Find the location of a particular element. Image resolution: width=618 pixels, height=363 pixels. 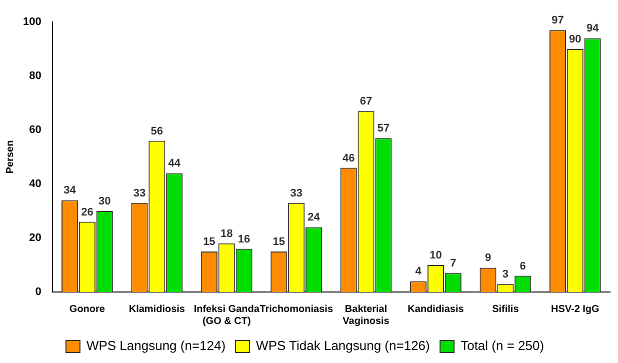

data-label: 4 is located at coordinates (418, 272).